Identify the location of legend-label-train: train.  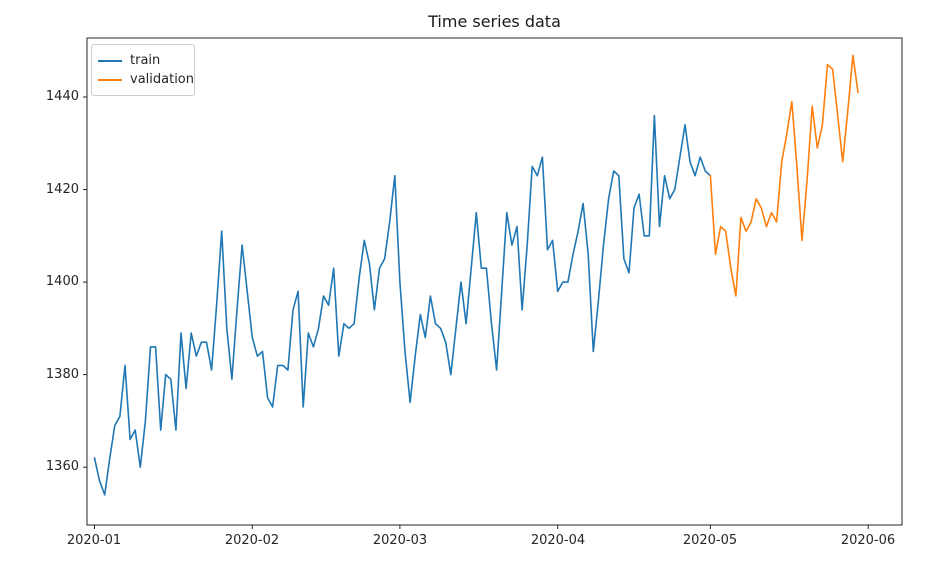
(145, 60).